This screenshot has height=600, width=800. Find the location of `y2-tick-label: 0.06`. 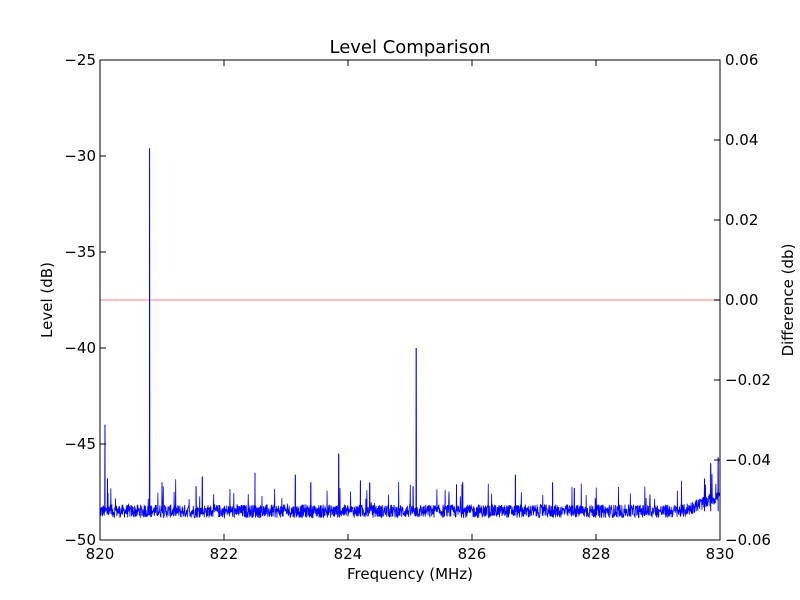

y2-tick-label: 0.06 is located at coordinates (741, 60).